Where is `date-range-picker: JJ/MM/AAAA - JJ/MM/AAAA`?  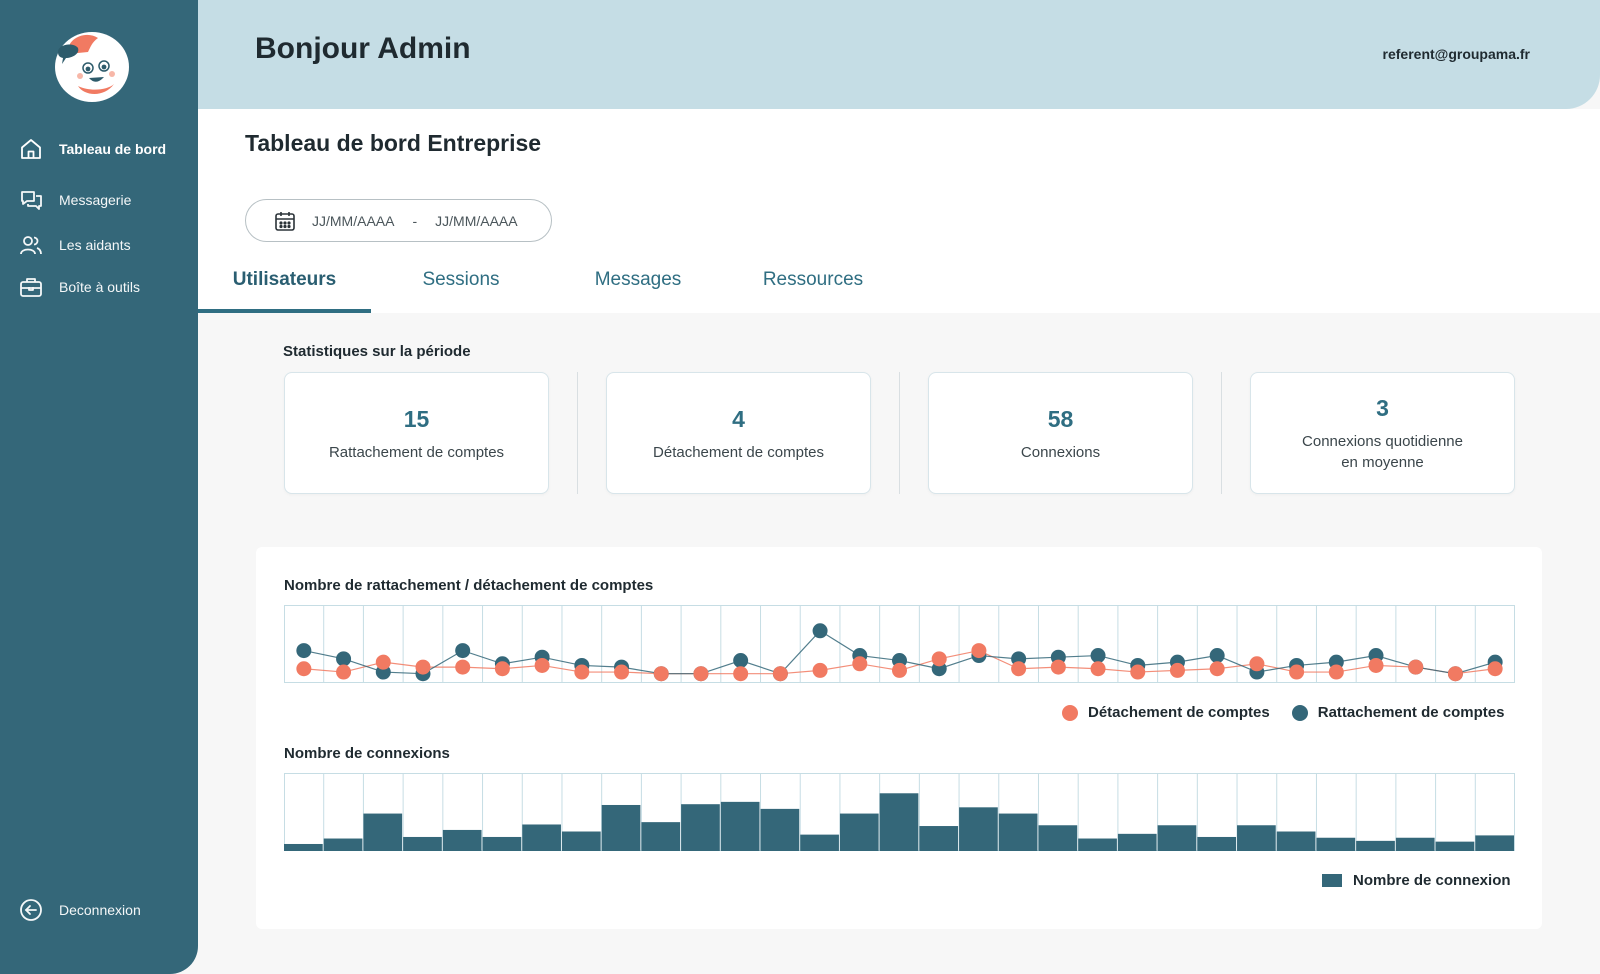
date-range-picker: JJ/MM/AAAA - JJ/MM/AAAA is located at coordinates (398, 220).